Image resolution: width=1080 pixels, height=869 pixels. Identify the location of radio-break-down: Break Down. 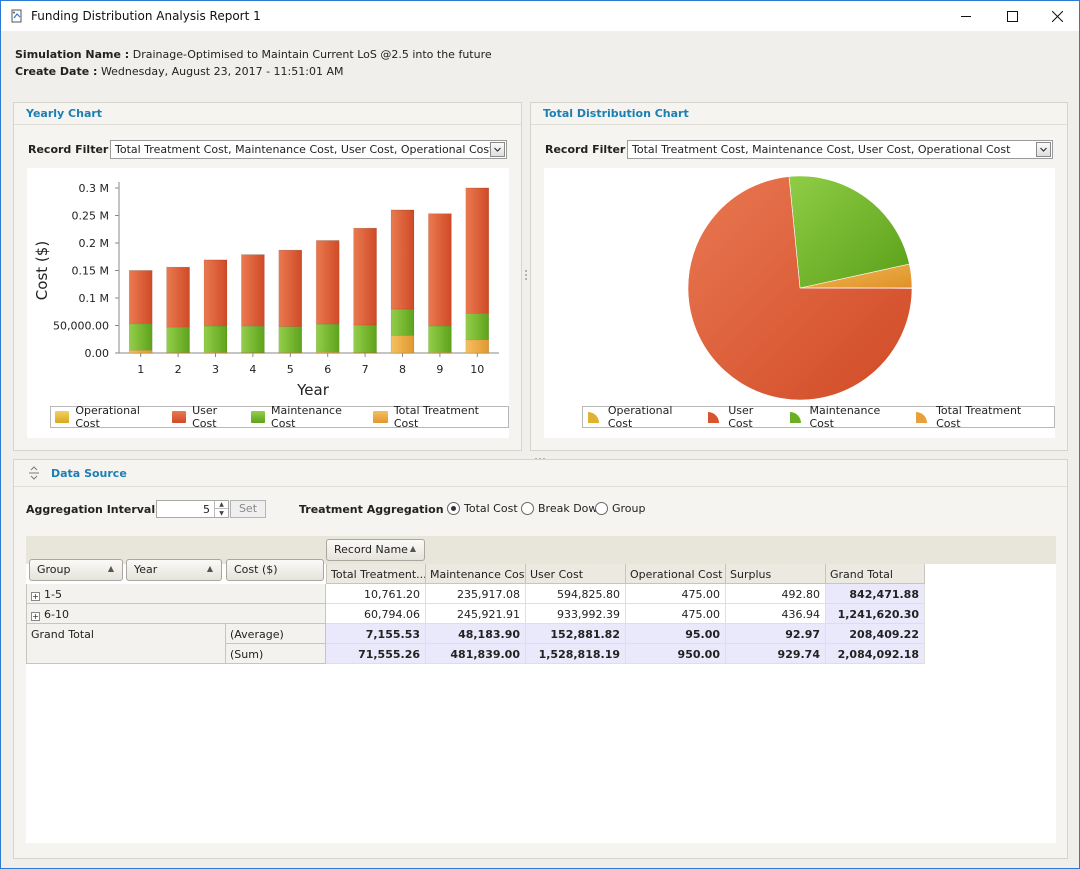
(562, 508).